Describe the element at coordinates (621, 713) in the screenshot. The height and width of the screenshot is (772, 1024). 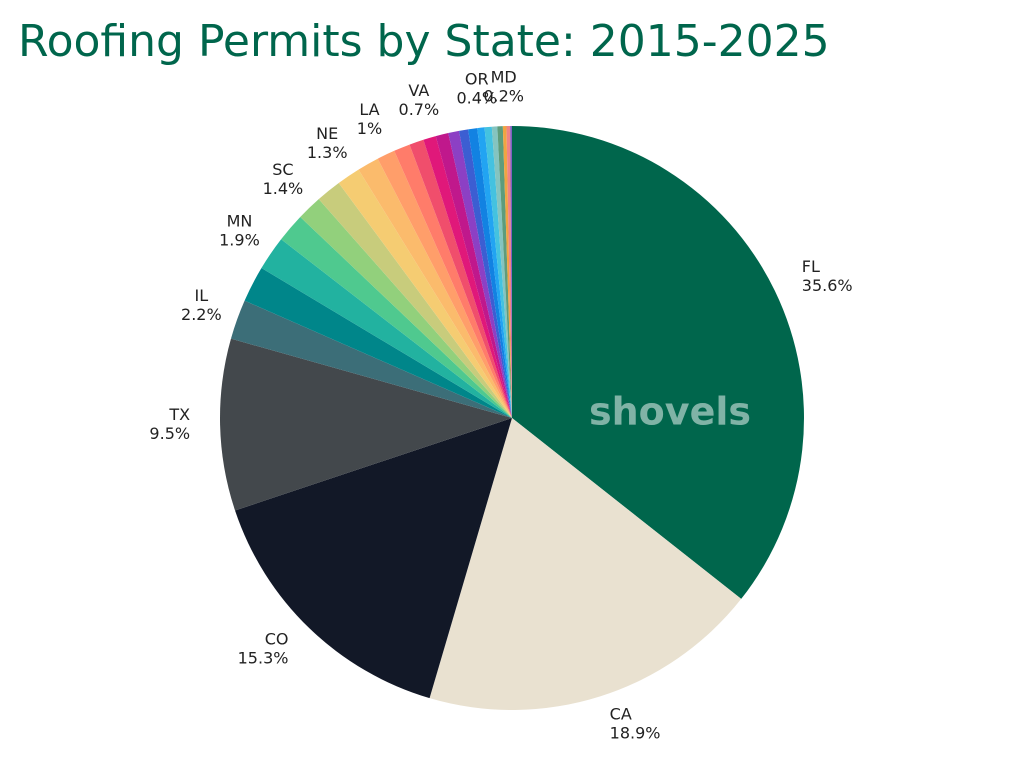
I see `slice-label: CA` at that location.